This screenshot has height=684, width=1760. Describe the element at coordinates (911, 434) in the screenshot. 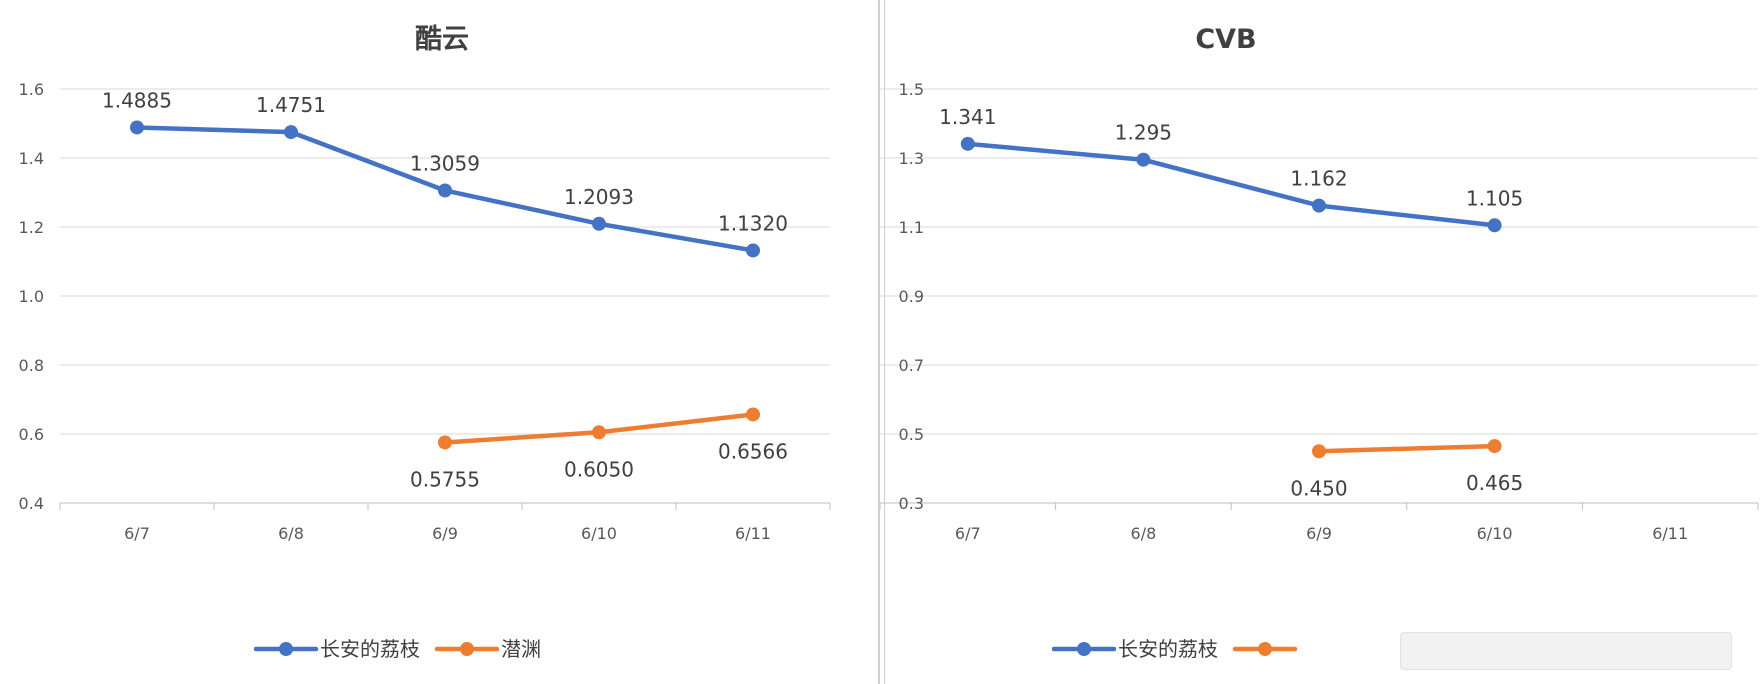

I see `y-tick-label: 0.5` at that location.